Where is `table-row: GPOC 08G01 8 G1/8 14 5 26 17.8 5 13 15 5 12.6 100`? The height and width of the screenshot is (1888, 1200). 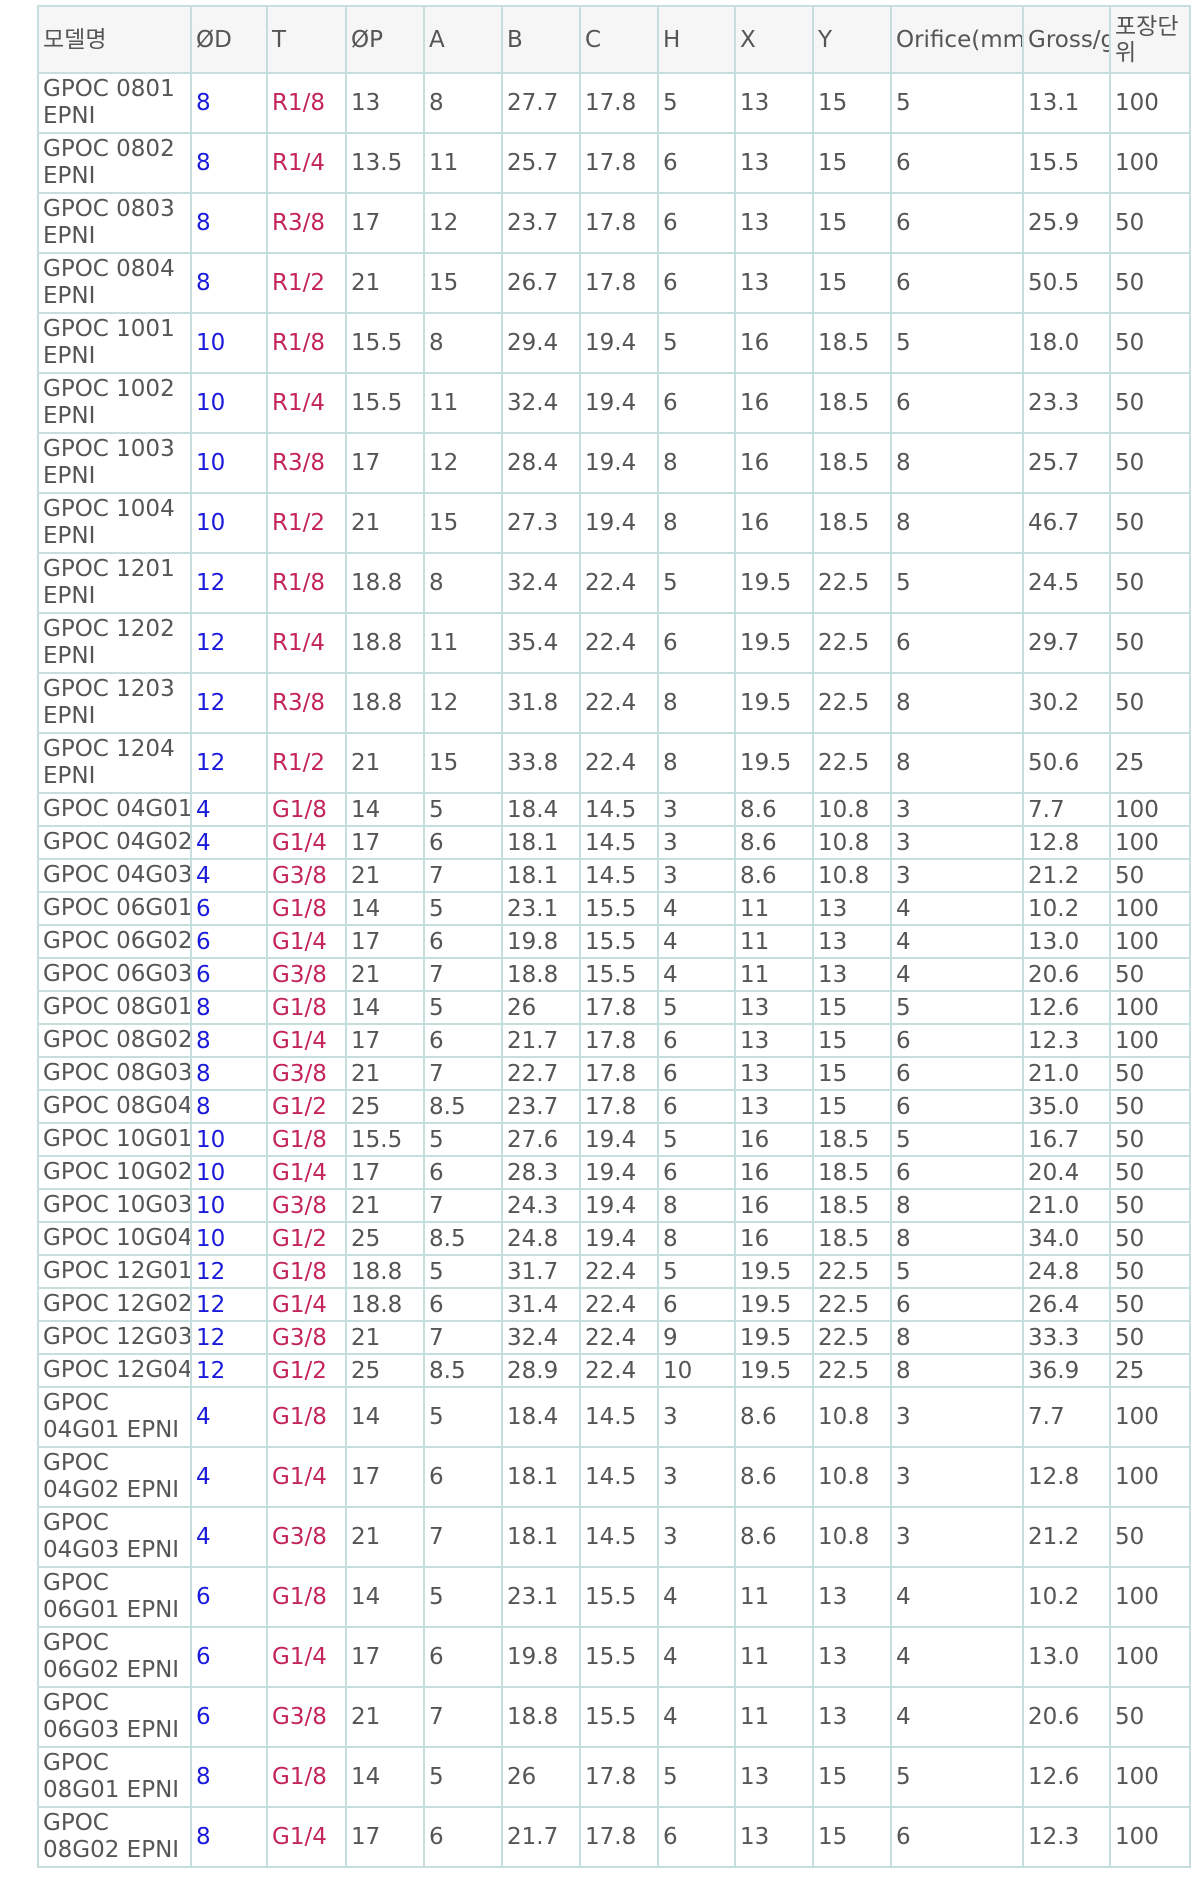
table-row: GPOC 08G01 8 G1/8 14 5 26 17.8 5 13 15 5 12.6 100 is located at coordinates (614, 1007).